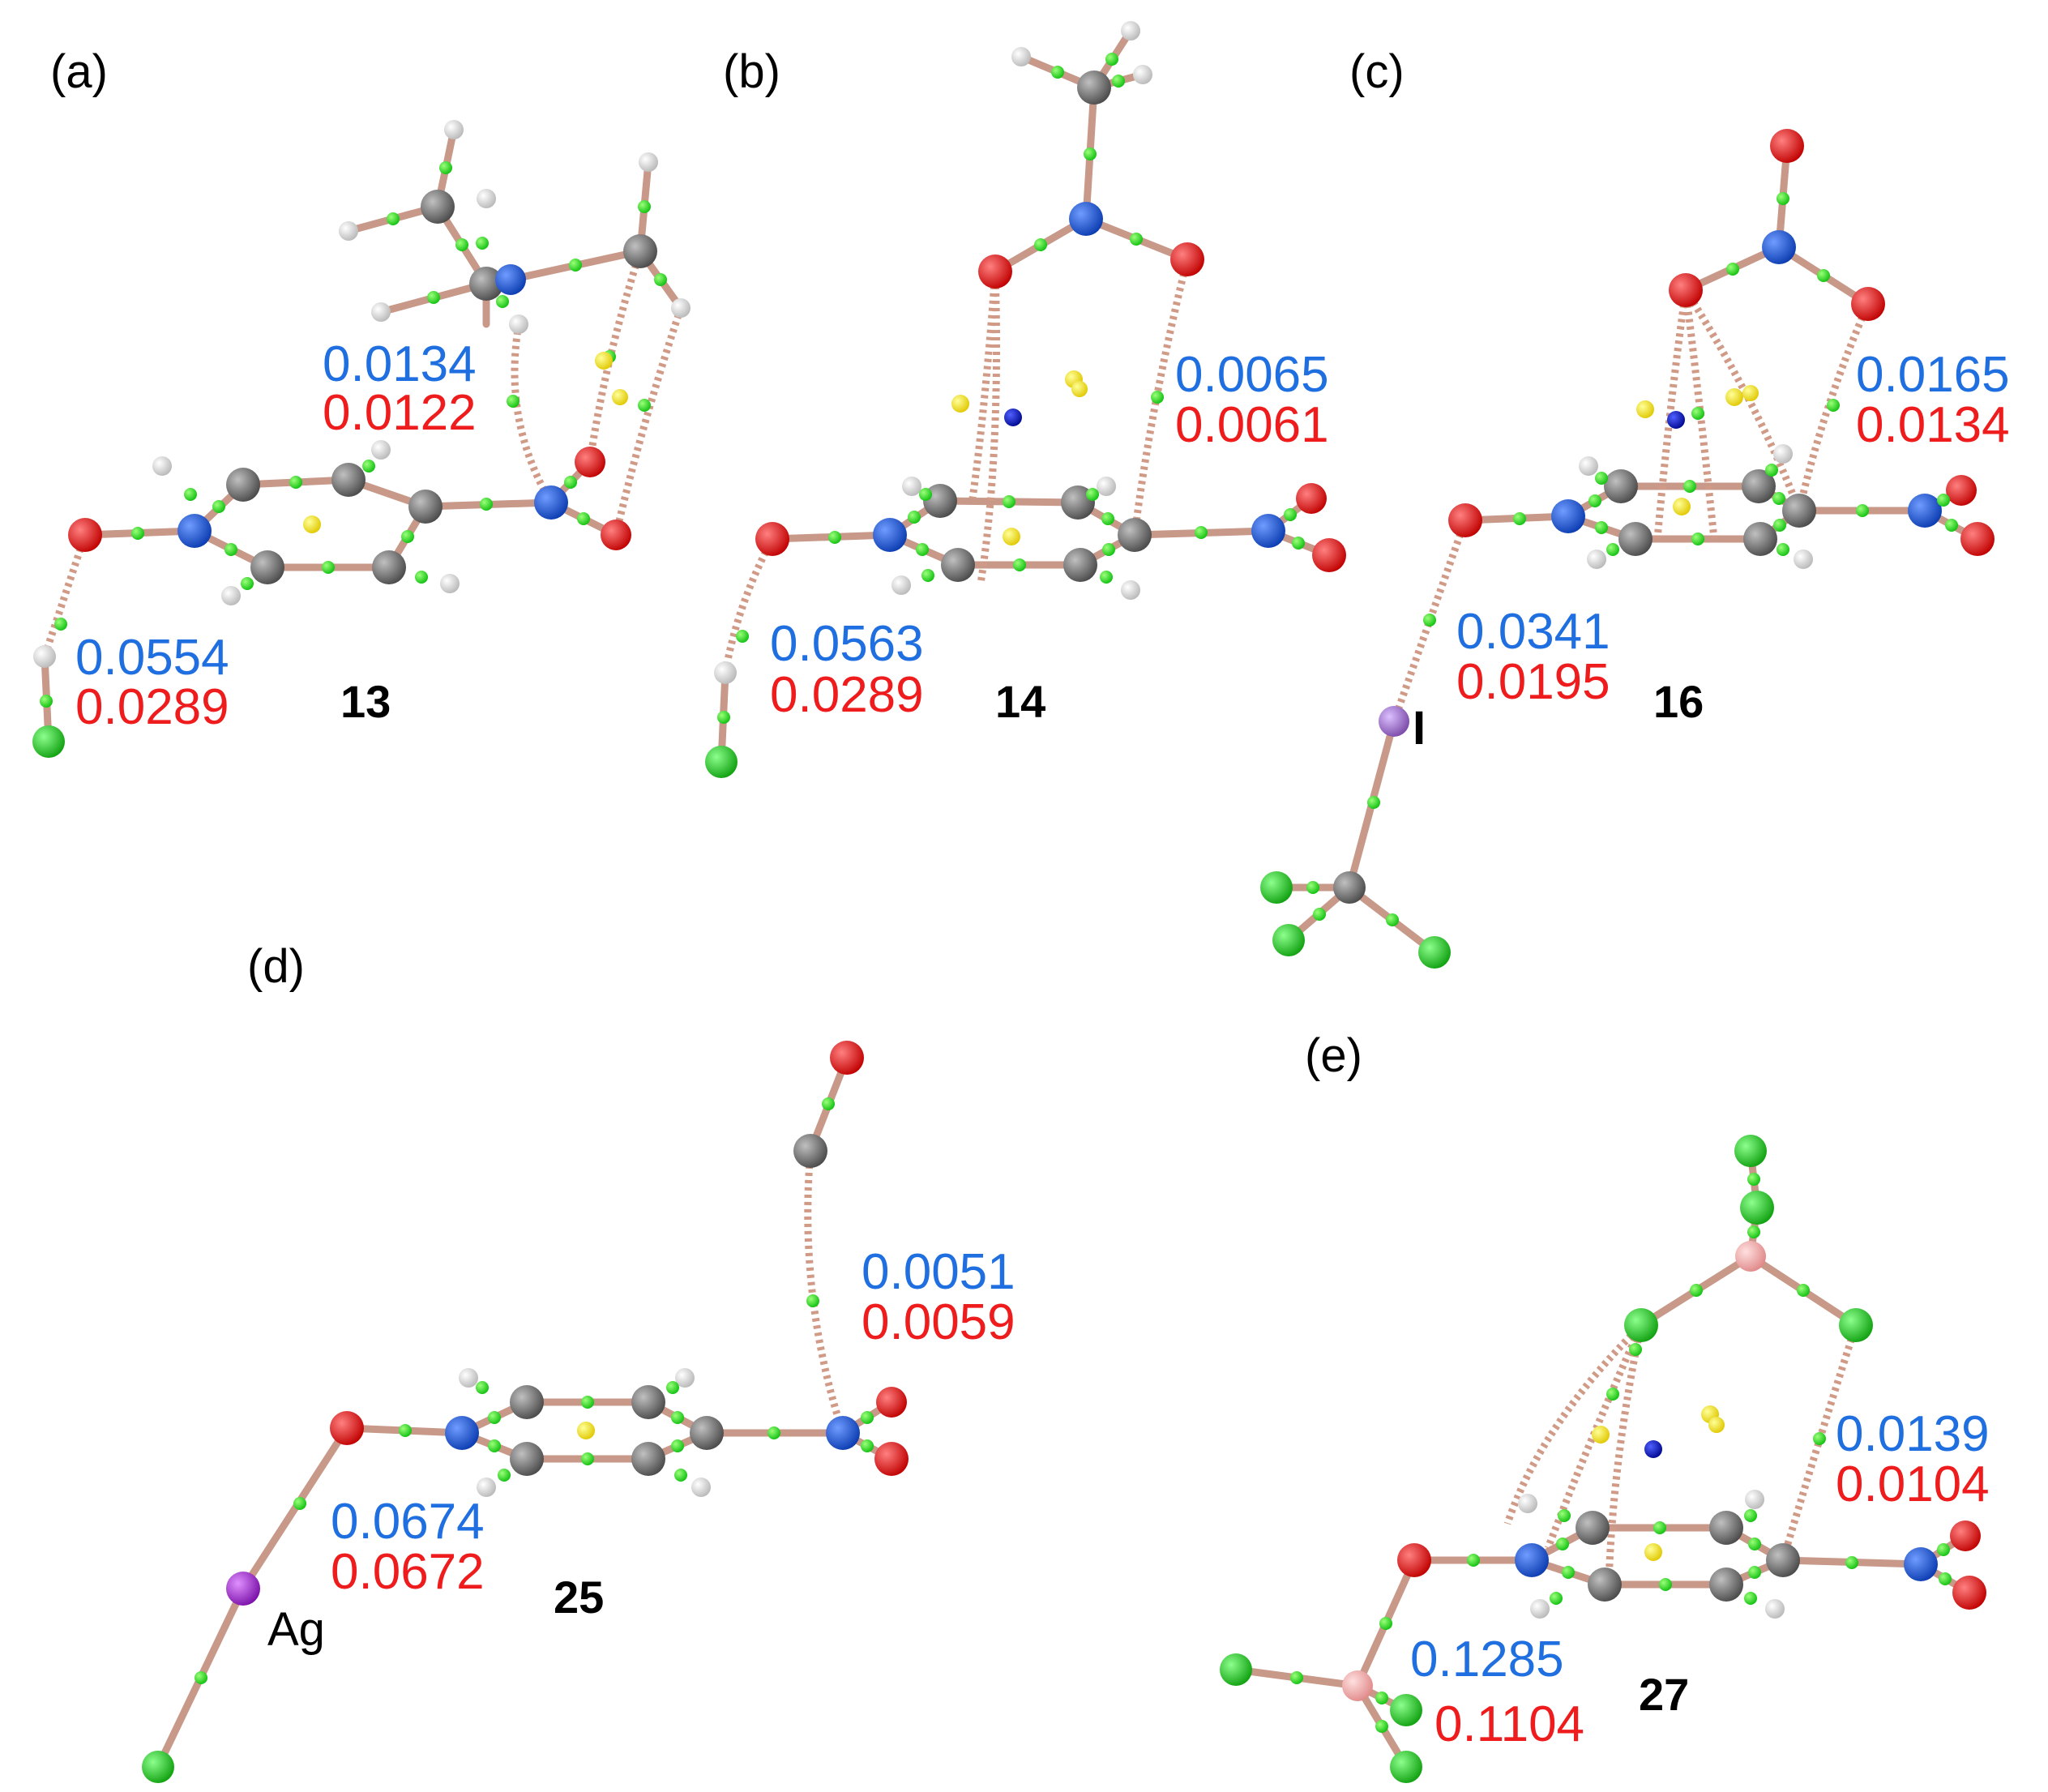 Image resolution: width=2048 pixels, height=1792 pixels. Describe the element at coordinates (825, 1292) in the screenshot. I see `panel-d-interactions` at that location.